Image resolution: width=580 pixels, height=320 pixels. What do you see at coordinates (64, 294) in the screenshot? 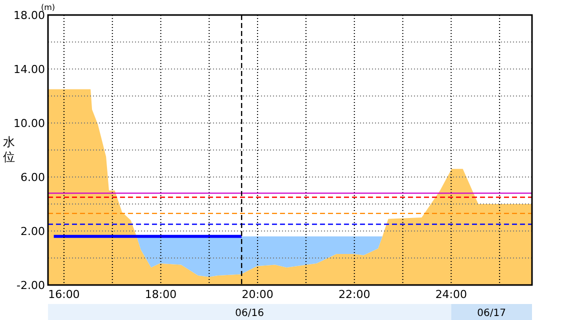
I see `x-tick-label: 16:00` at bounding box center [64, 294].